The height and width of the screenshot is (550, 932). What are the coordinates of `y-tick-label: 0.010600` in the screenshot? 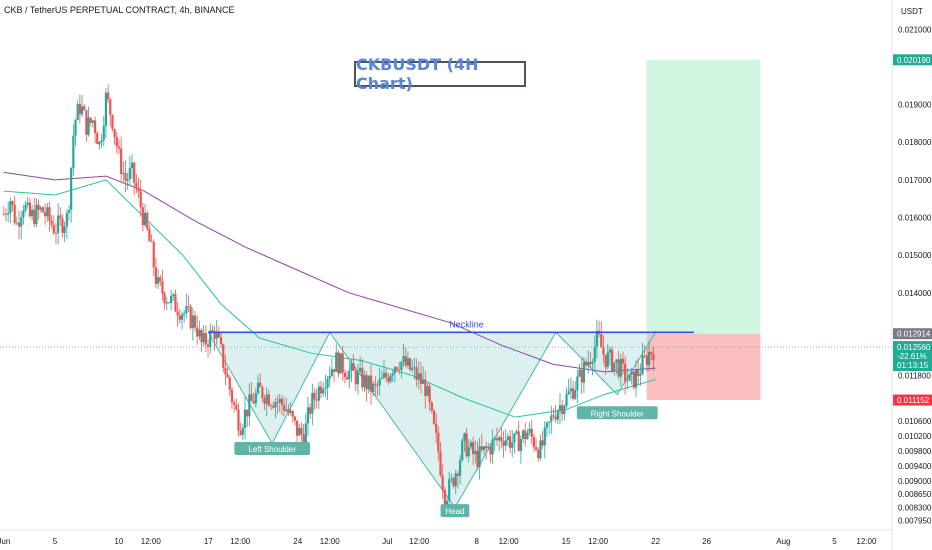 It's located at (915, 421).